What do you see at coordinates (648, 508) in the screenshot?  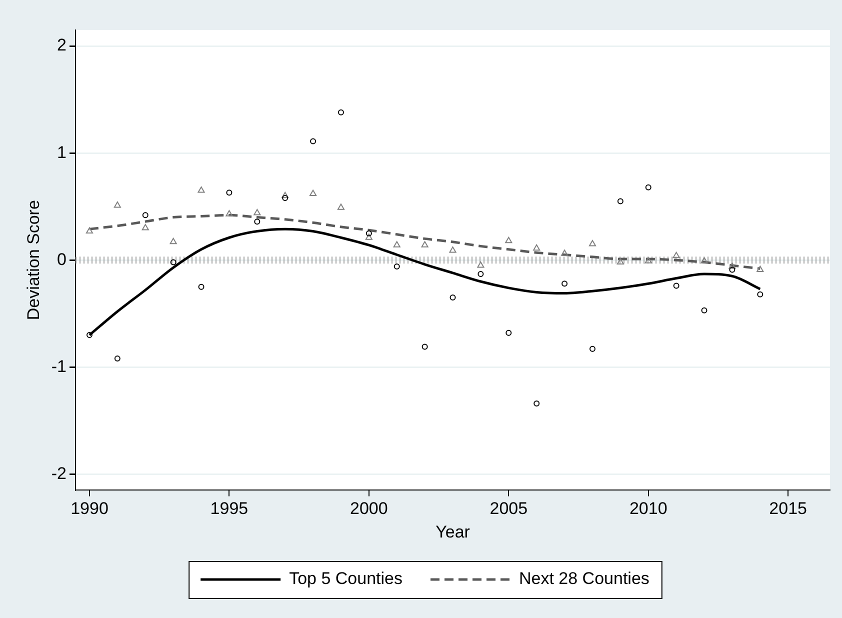 I see `x-tick-label: 2010` at bounding box center [648, 508].